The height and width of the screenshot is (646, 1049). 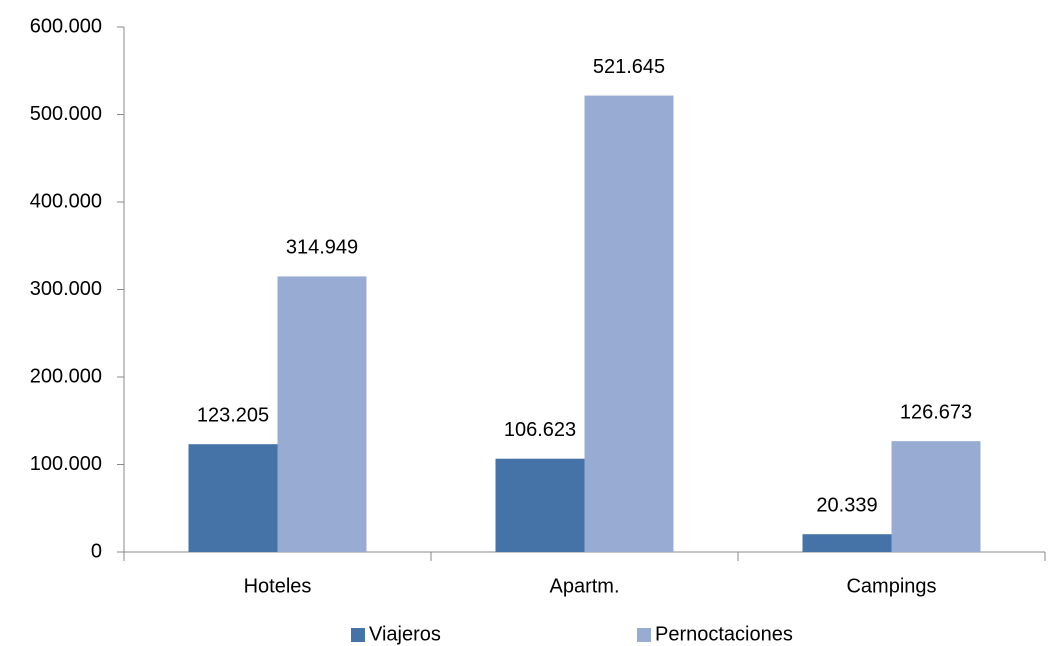 What do you see at coordinates (724, 634) in the screenshot?
I see `legend-label: Pernoctaciones` at bounding box center [724, 634].